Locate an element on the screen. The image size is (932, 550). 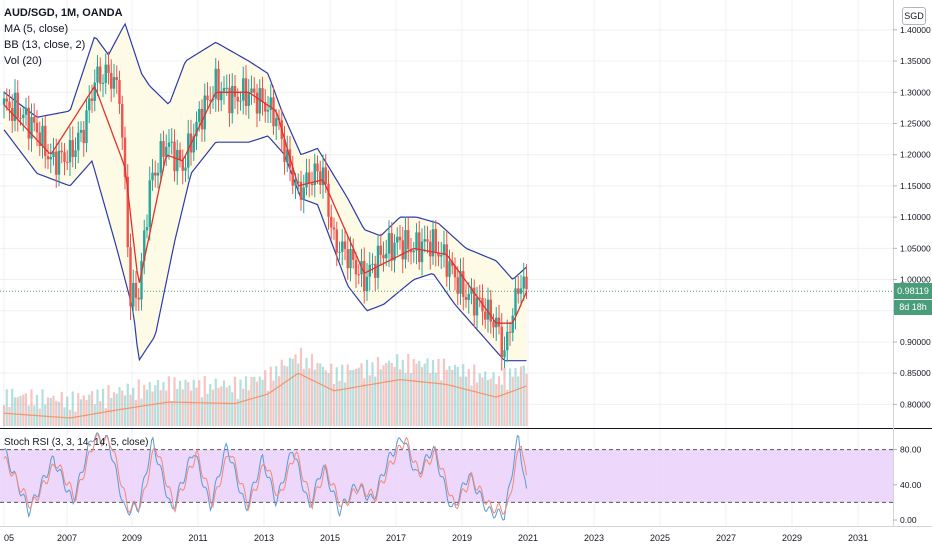
symbol-legend: AUD/SGD, 1M, OANDA is located at coordinates (63, 13).